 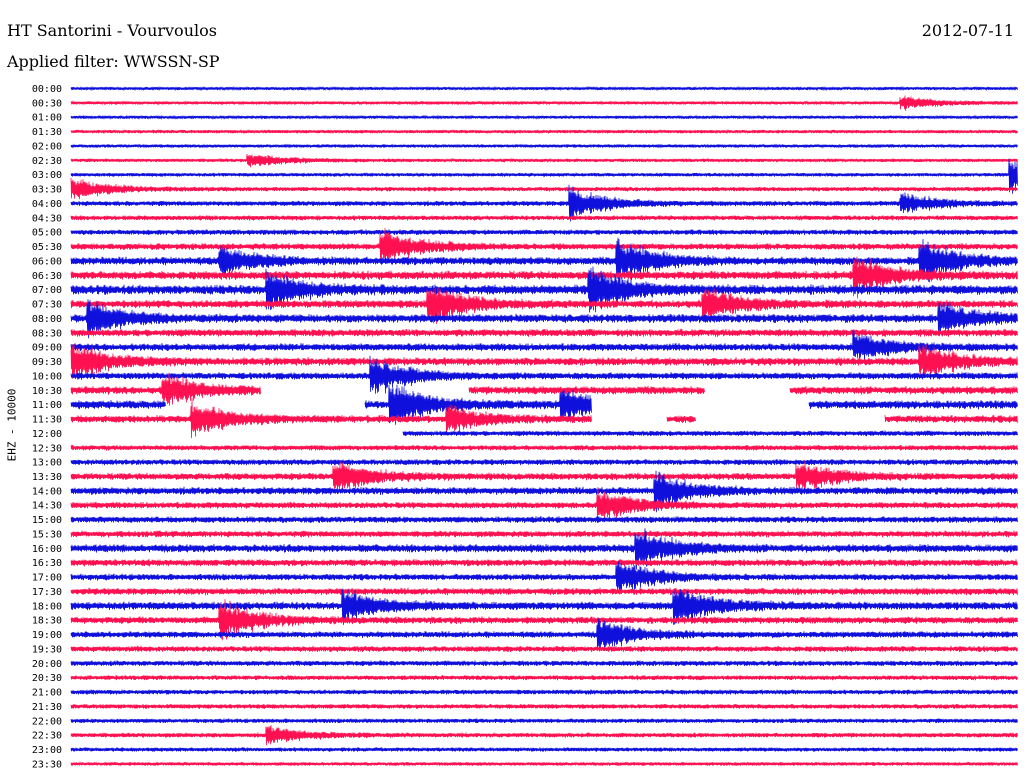 I want to click on time-tick-label: 20:00, so click(x=47, y=664).